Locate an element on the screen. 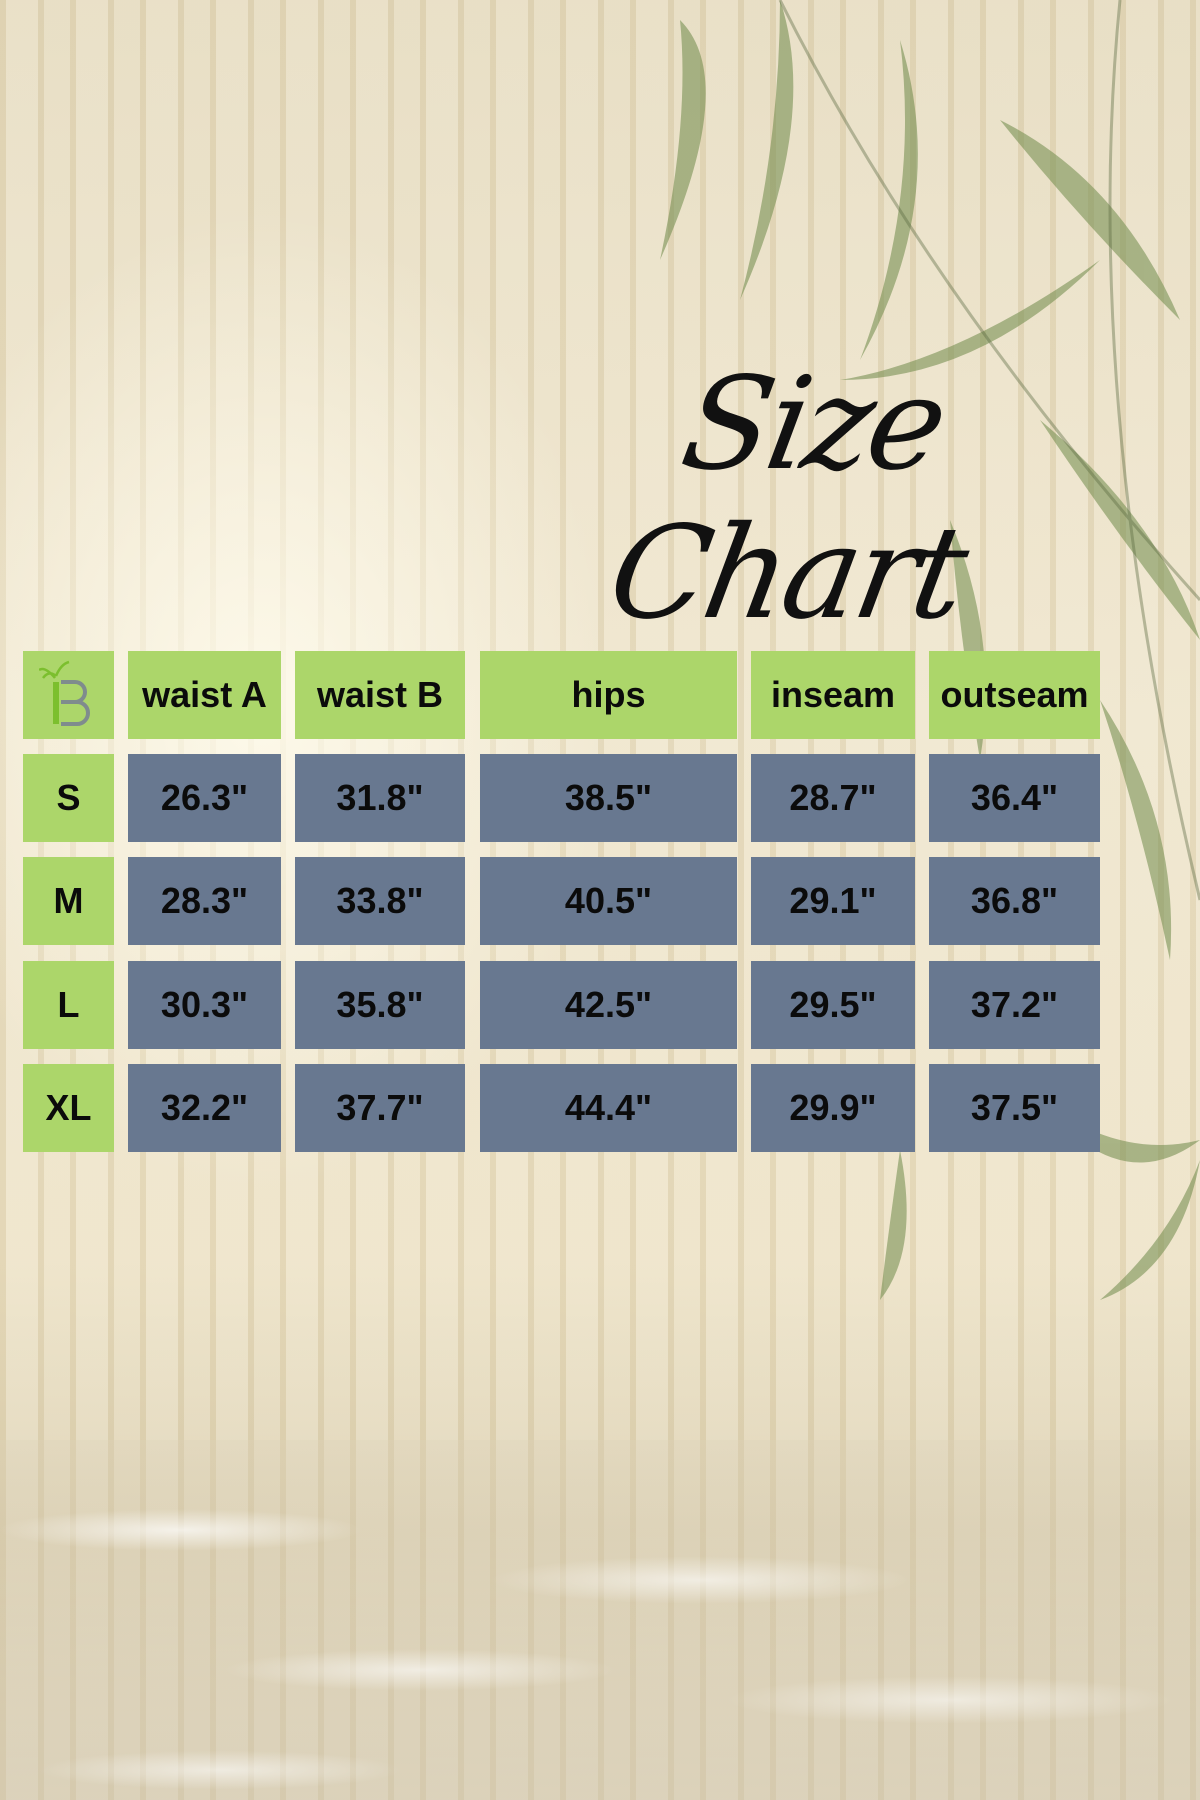 The width and height of the screenshot is (1200, 1800). measurement-cell: 36.8" is located at coordinates (1014, 901).